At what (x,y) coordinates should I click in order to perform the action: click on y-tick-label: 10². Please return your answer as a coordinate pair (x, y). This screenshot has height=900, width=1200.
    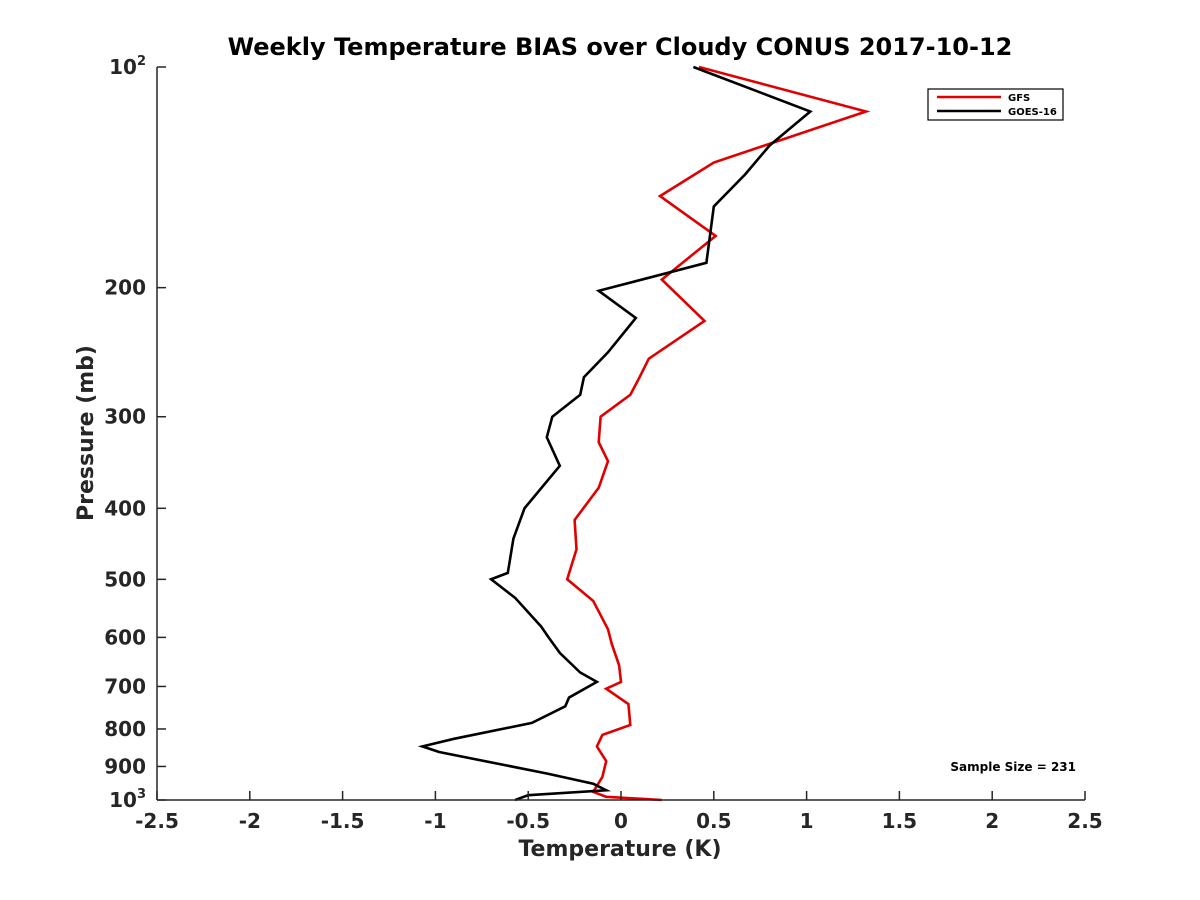
    Looking at the image, I should click on (127, 66).